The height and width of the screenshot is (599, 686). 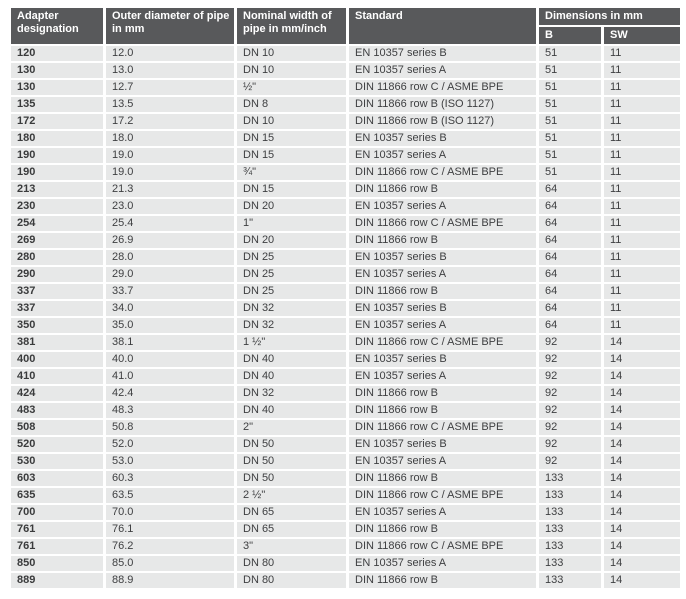 I want to click on cell-nominal-width: DN 65, so click(x=291, y=512).